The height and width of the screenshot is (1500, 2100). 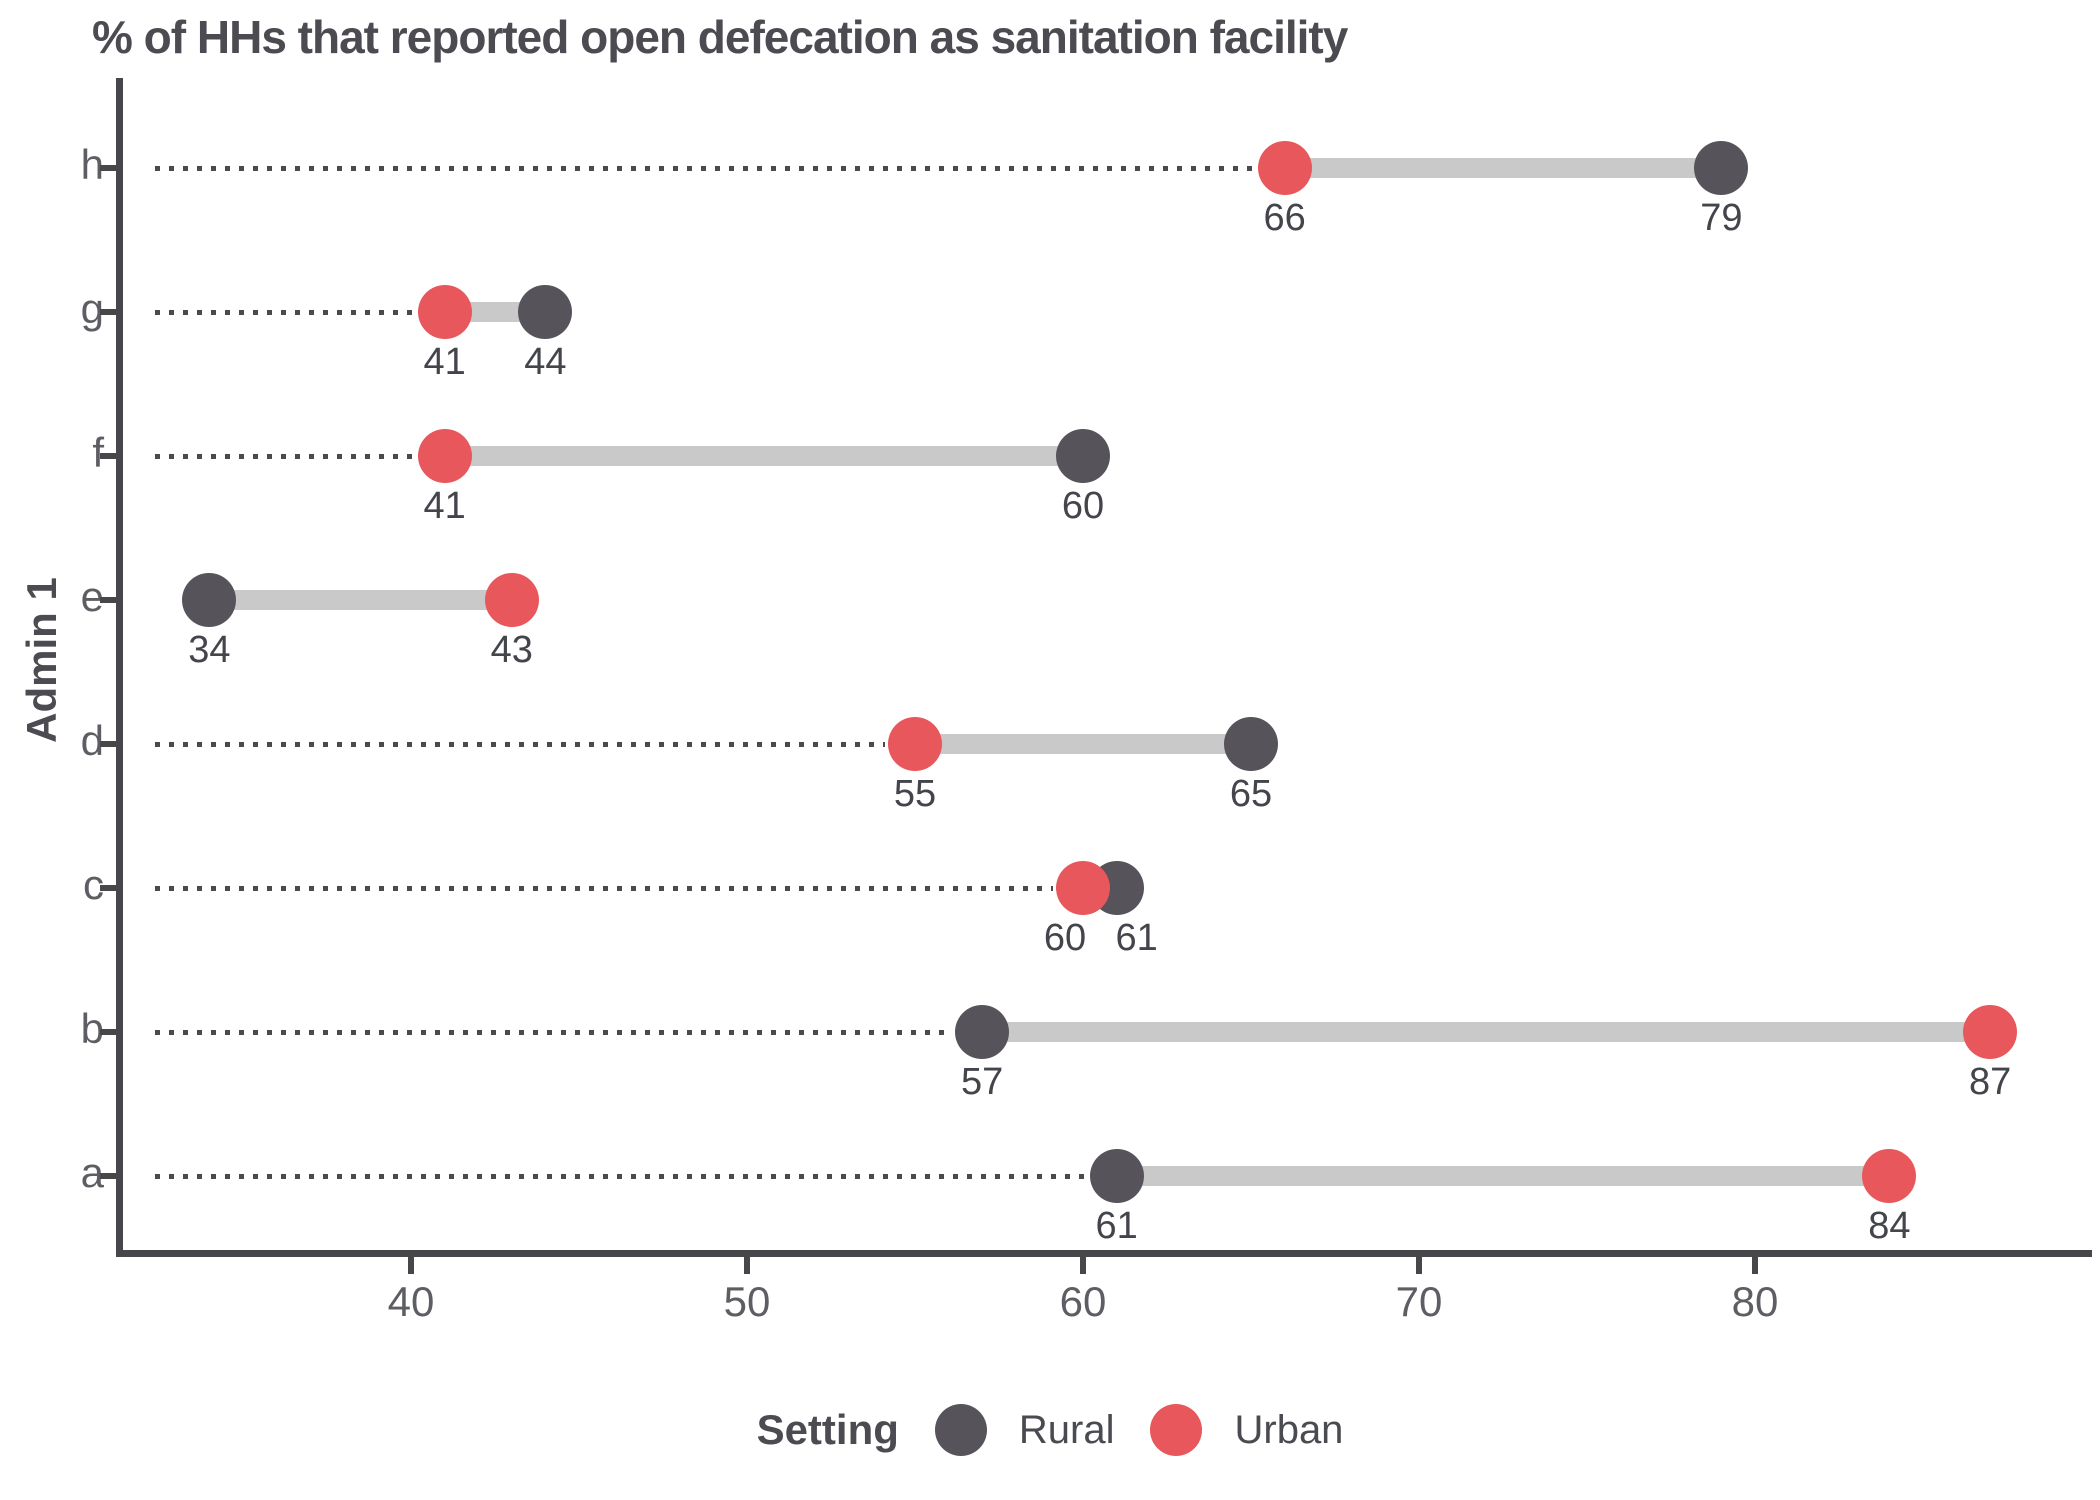 What do you see at coordinates (554, 1032) in the screenshot?
I see `leader-line-b` at bounding box center [554, 1032].